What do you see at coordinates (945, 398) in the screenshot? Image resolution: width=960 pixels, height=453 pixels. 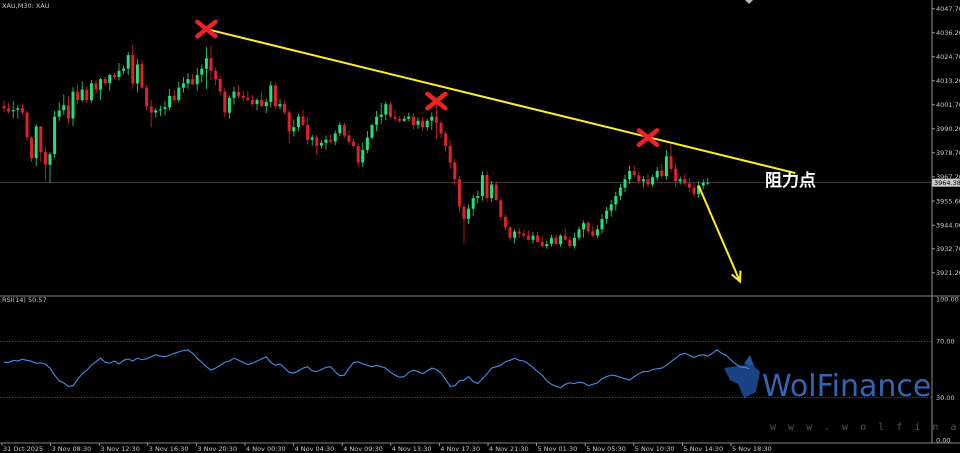 I see `rsi-tick-label: 30.00` at bounding box center [945, 398].